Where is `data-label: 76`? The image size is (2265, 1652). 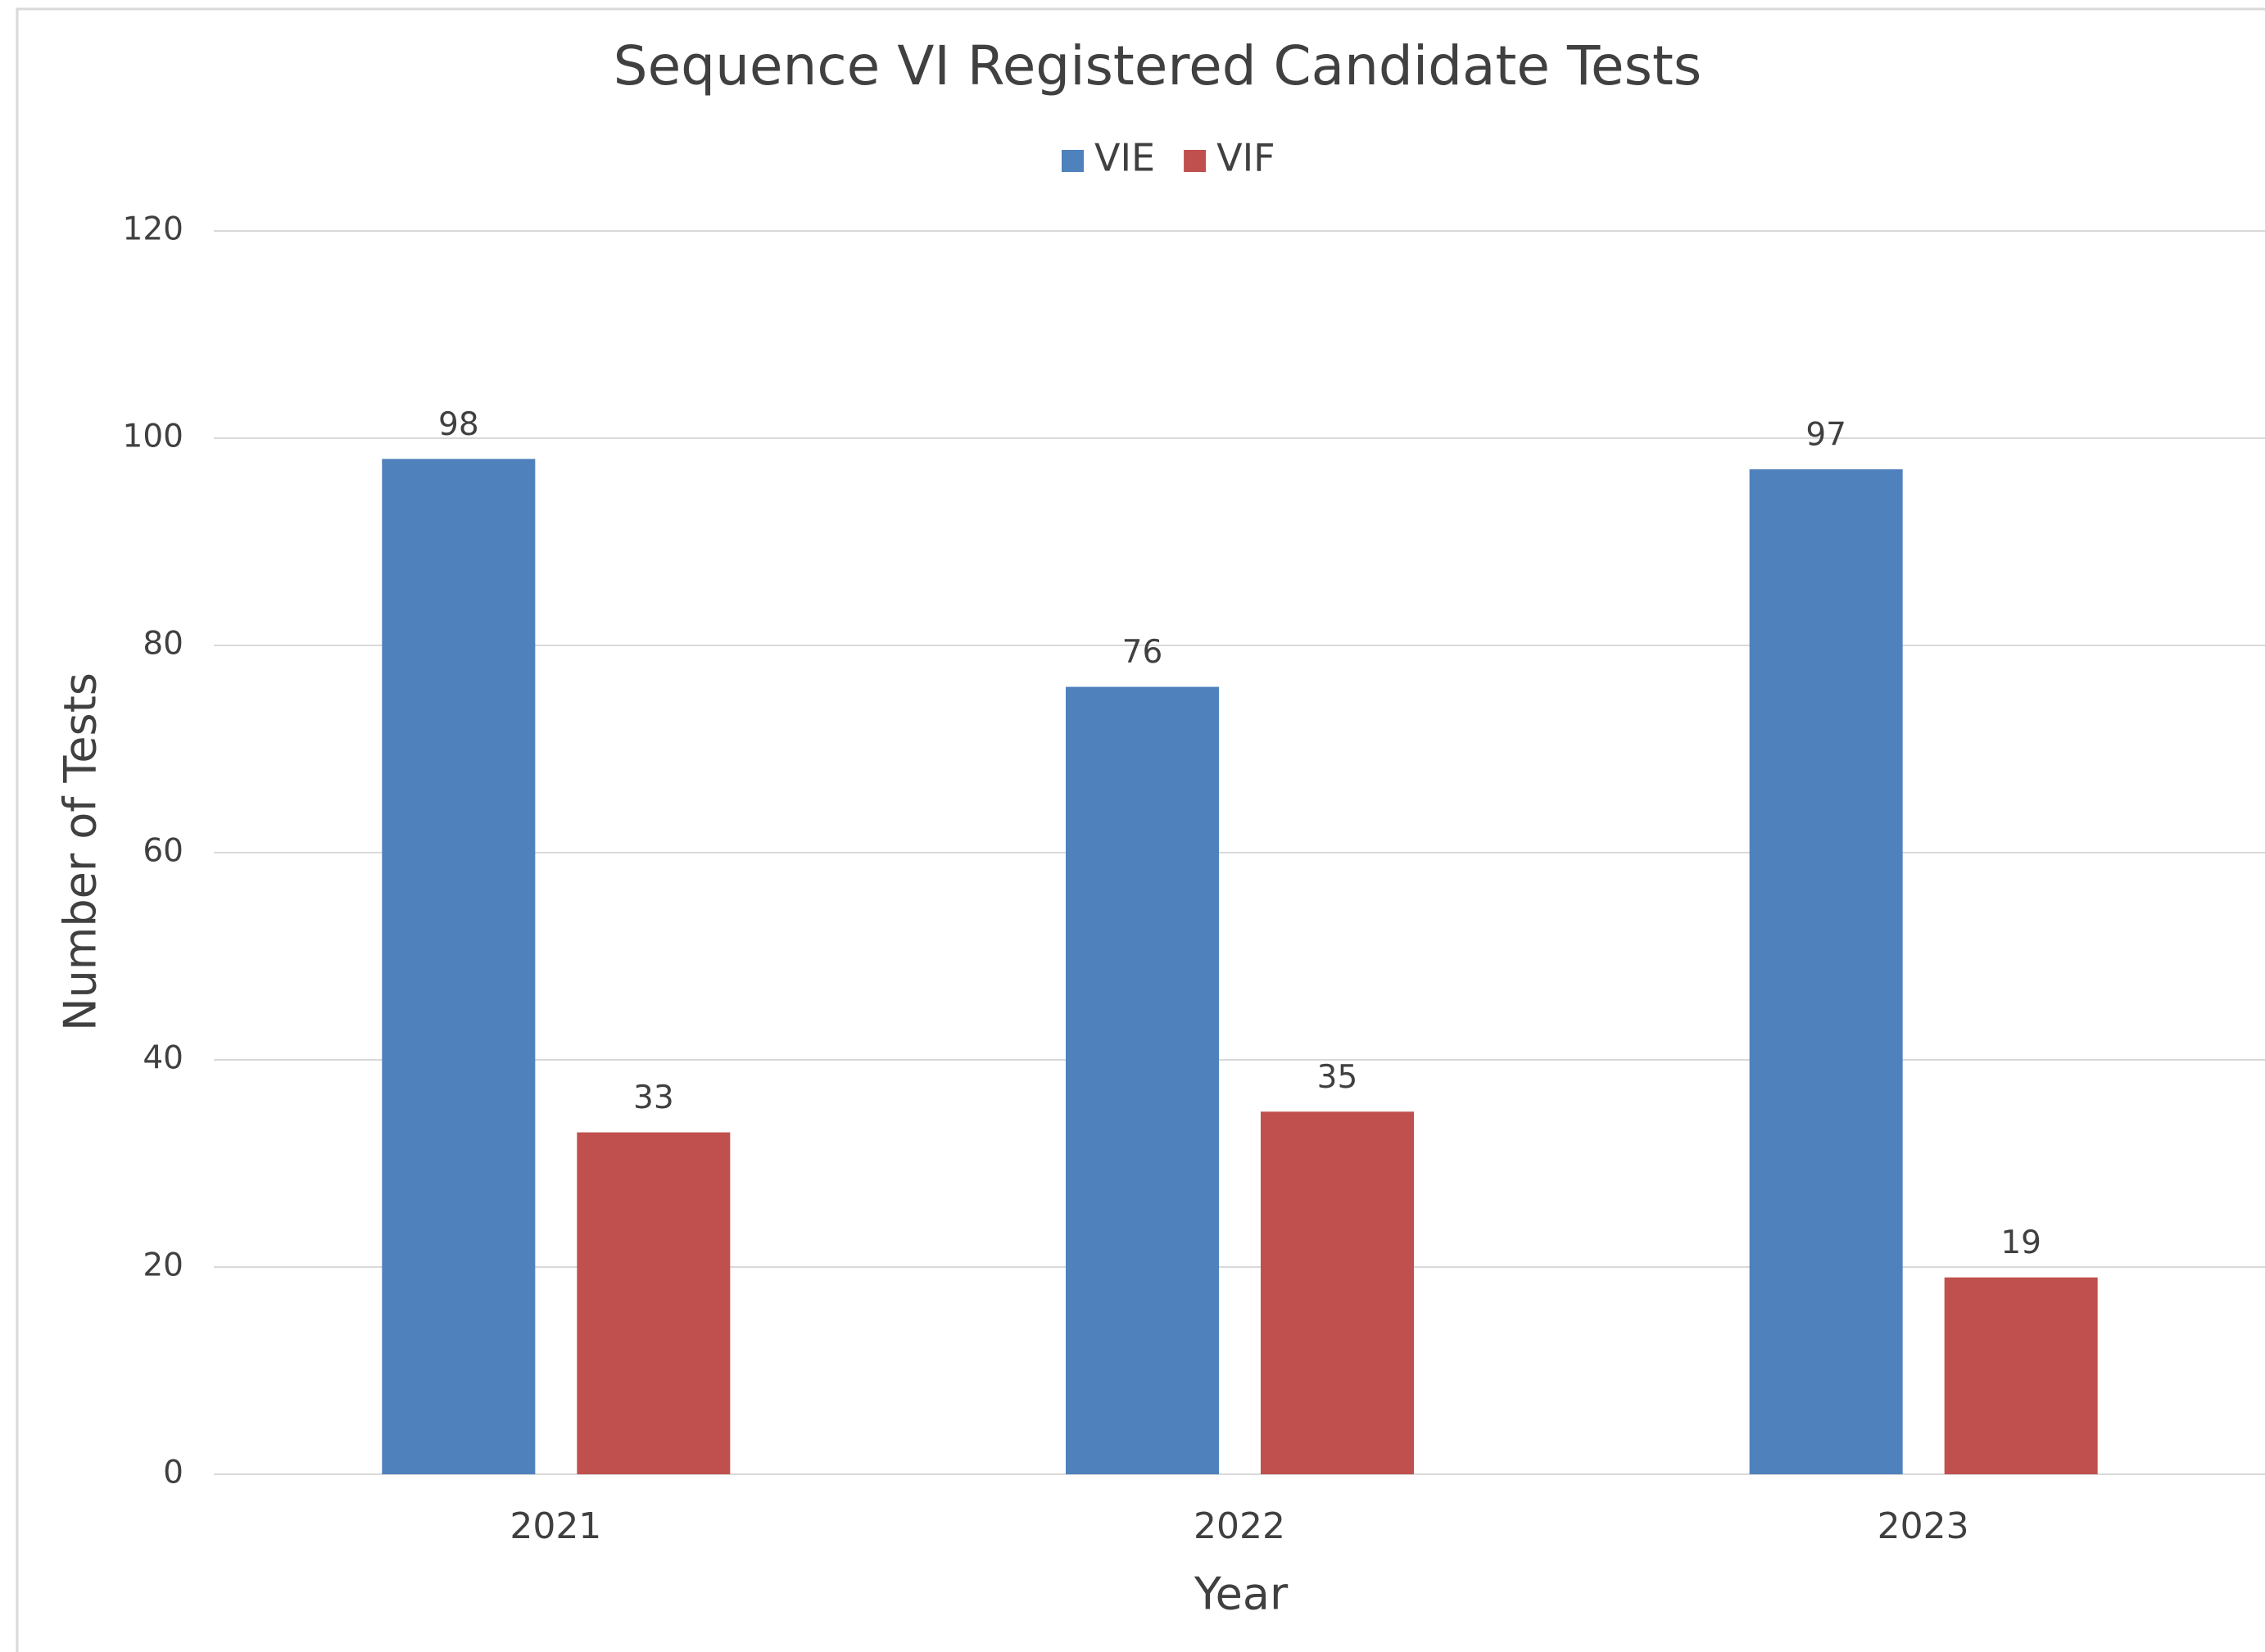
data-label: 76 is located at coordinates (1142, 652).